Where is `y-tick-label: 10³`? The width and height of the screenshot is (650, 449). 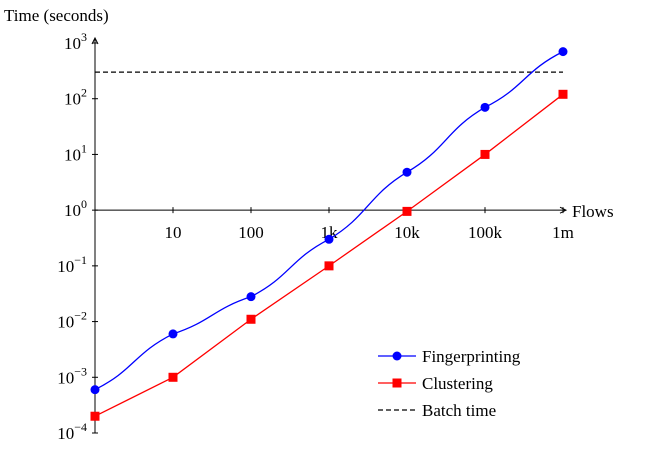
y-tick-label: 10³ is located at coordinates (75, 41).